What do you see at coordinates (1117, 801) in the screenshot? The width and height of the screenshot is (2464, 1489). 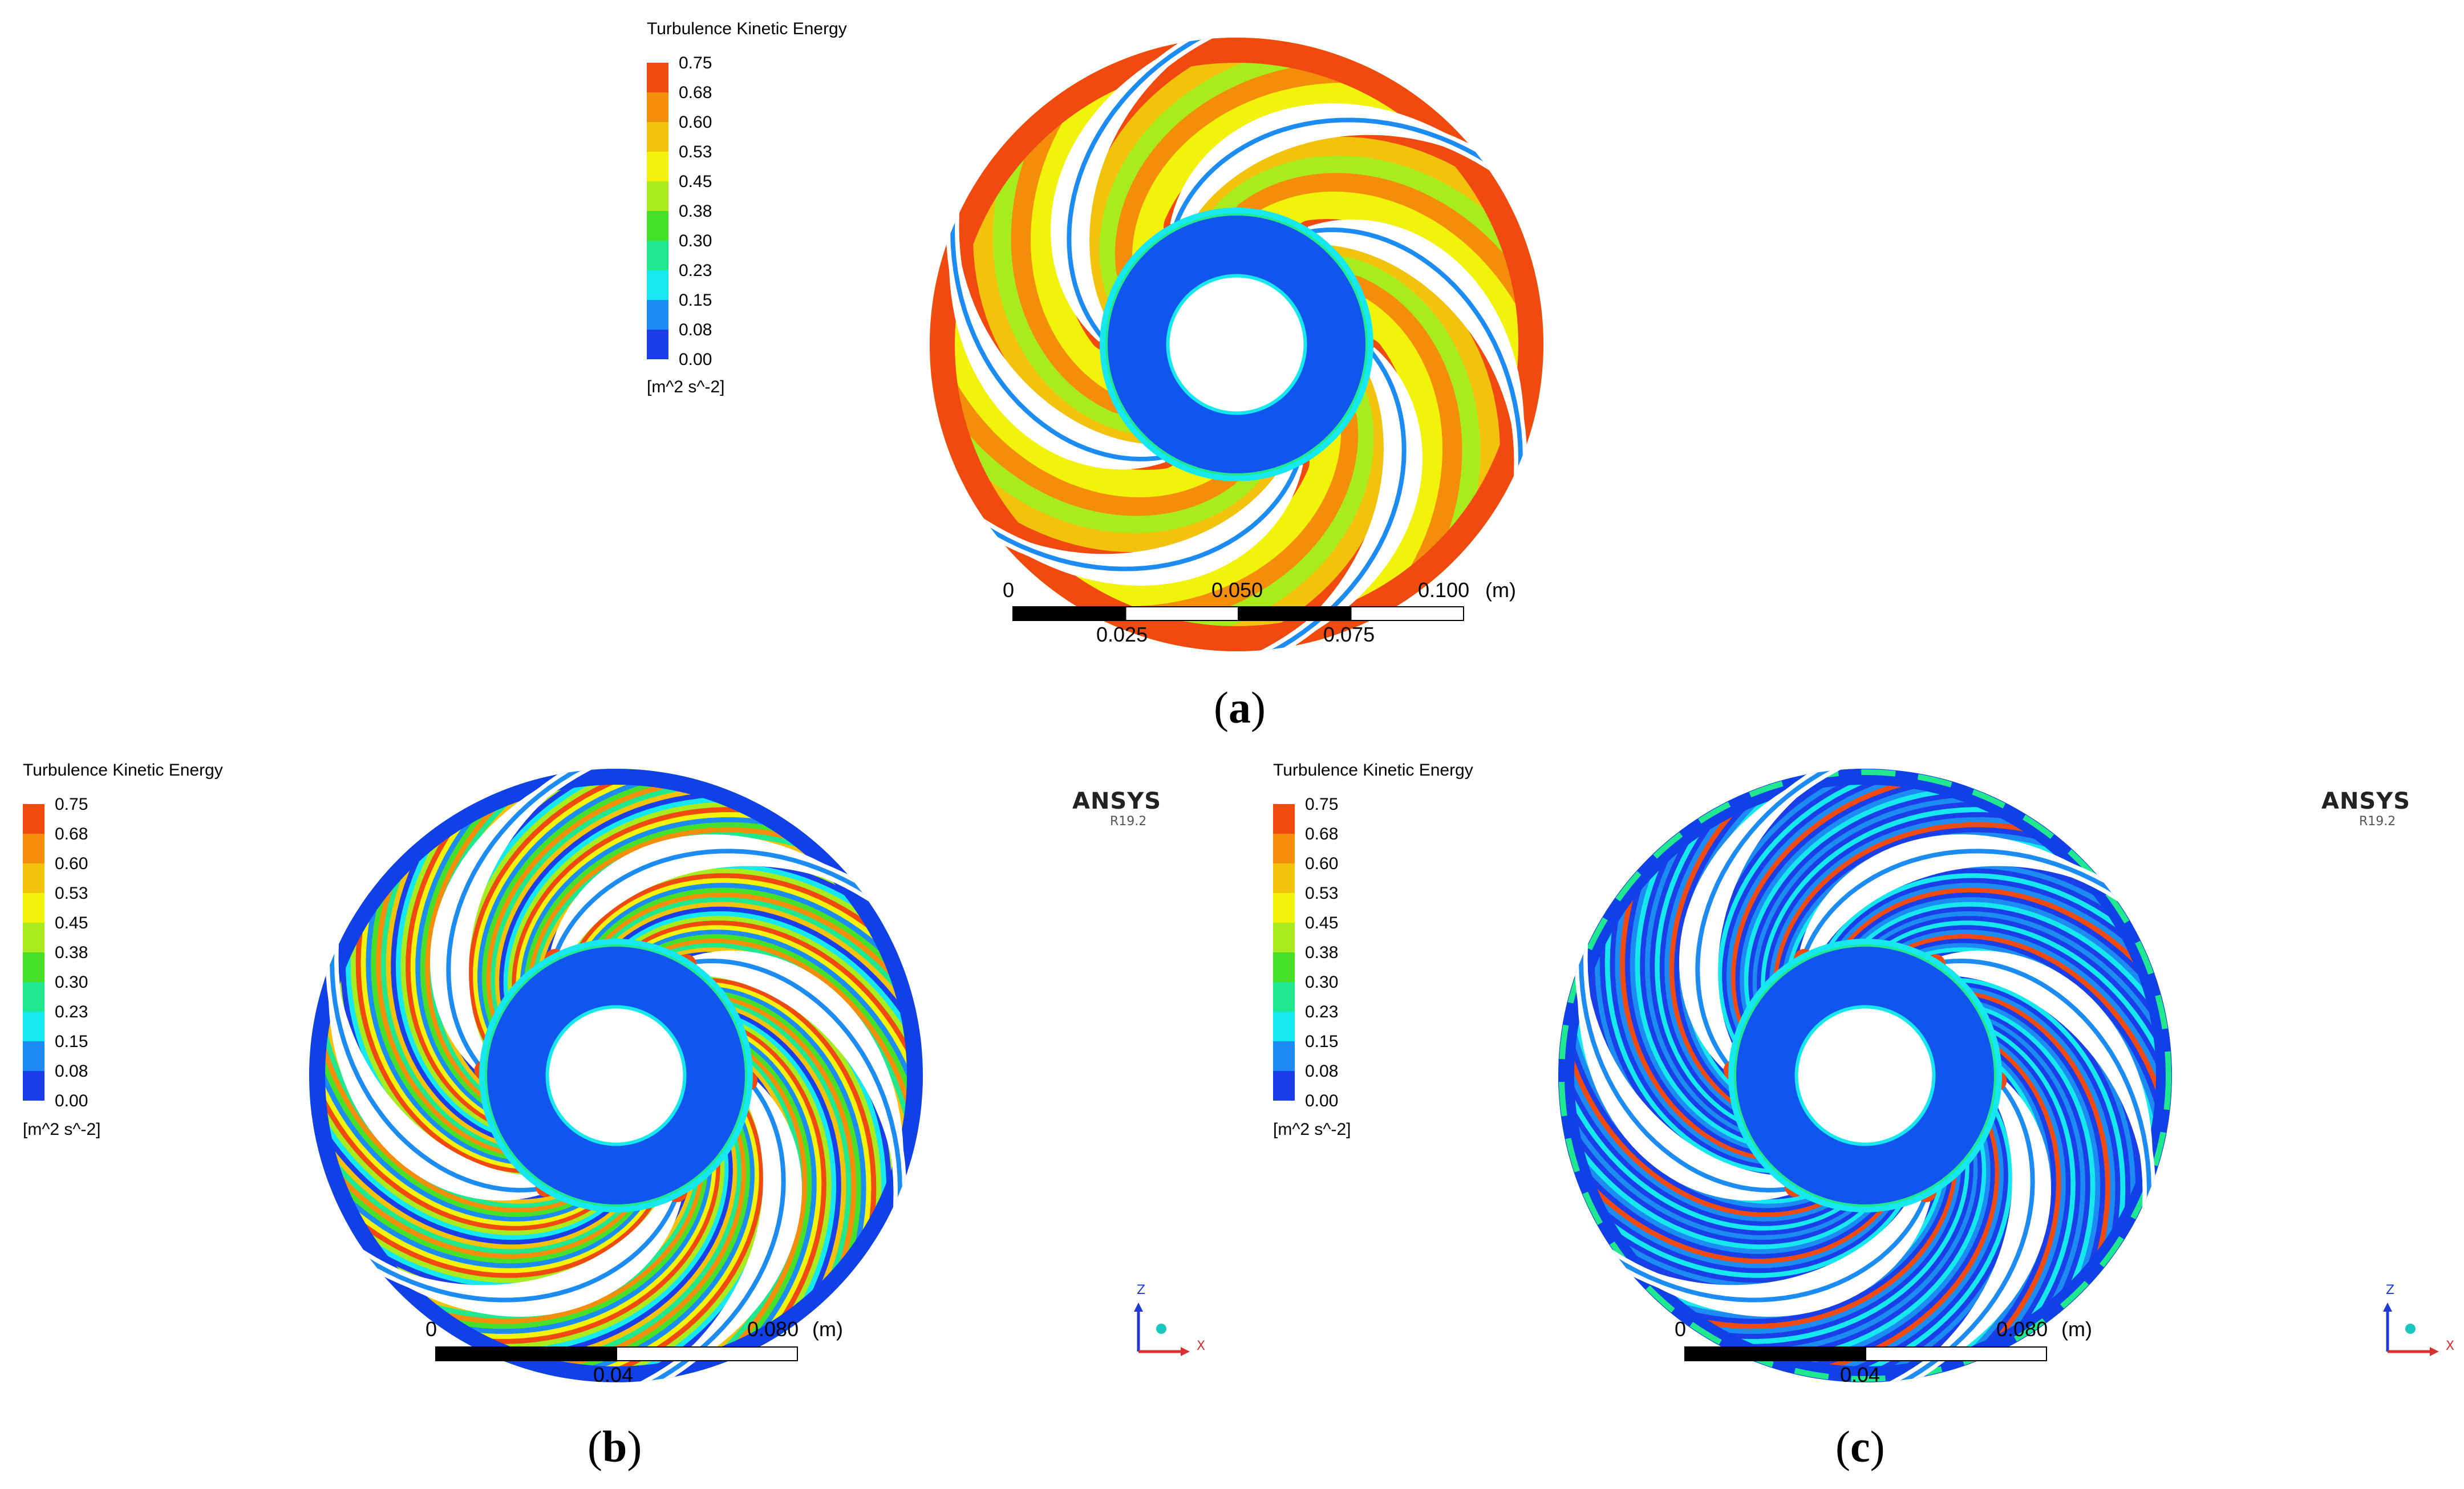 I see `ansys-brand: ANSYS` at bounding box center [1117, 801].